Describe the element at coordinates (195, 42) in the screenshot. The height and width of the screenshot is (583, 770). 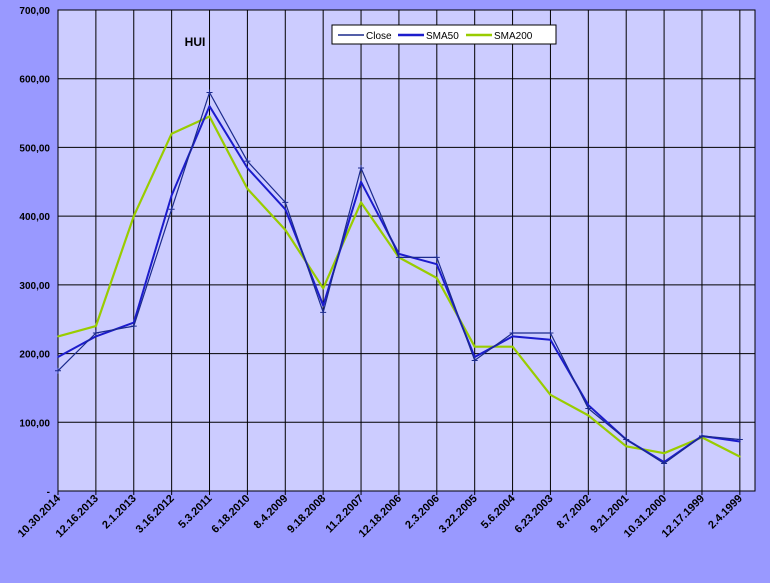
I see `chart-title: HUI` at that location.